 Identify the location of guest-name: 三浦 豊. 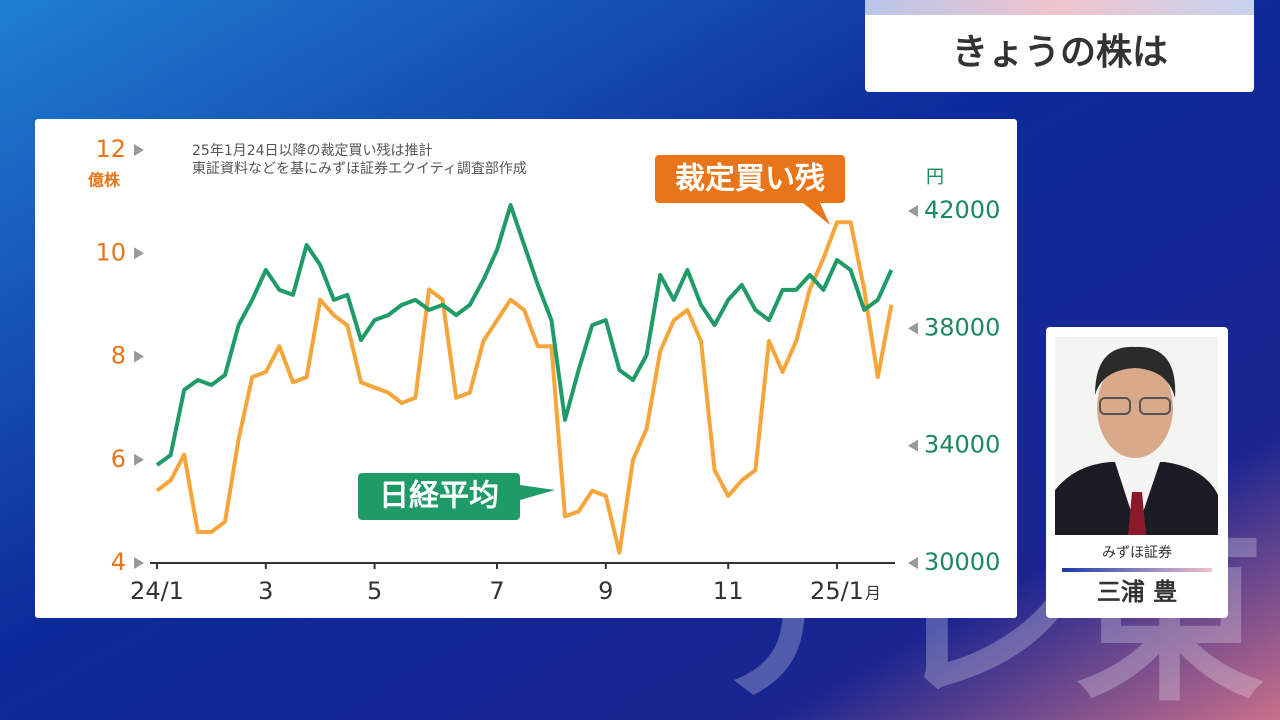
(1137, 592).